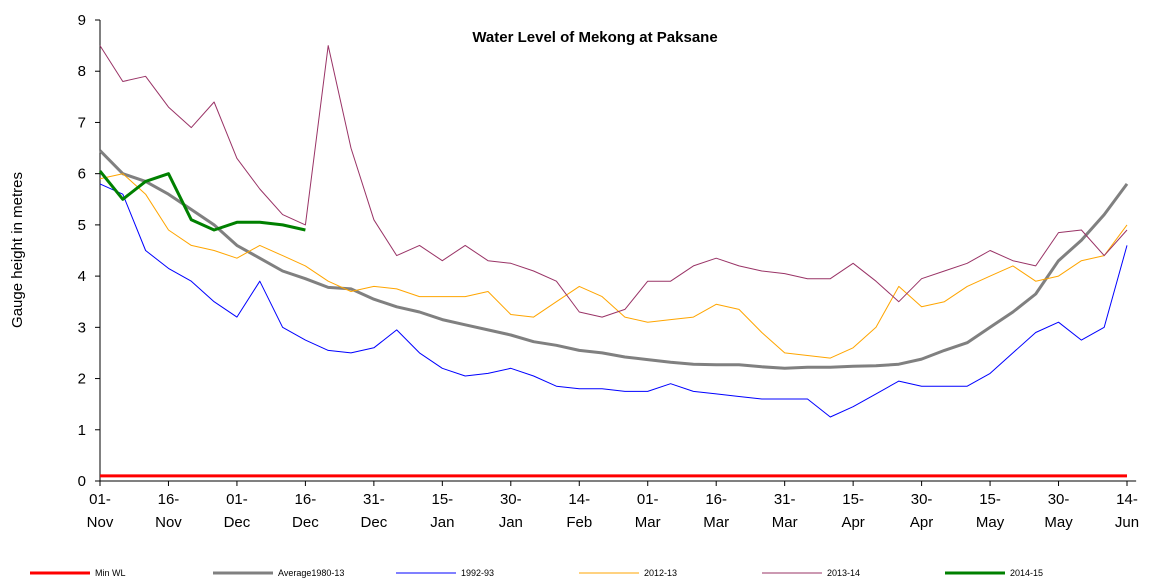 Image resolution: width=1151 pixels, height=581 pixels. I want to click on x-tick-label: 30-May, so click(1058, 511).